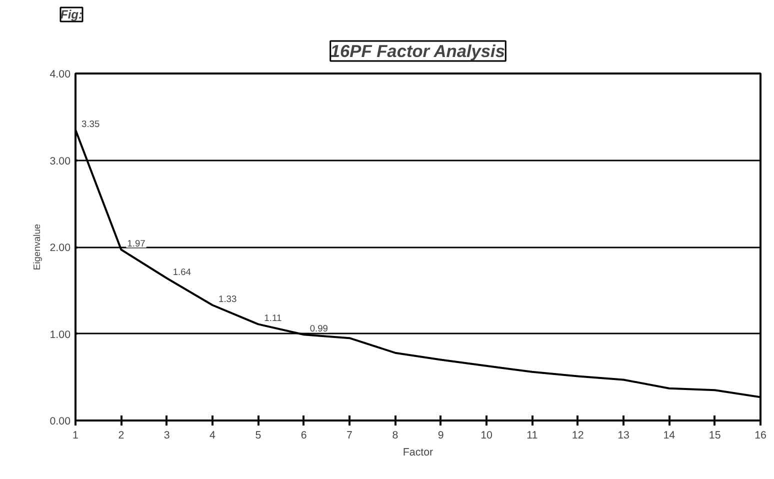  What do you see at coordinates (486, 436) in the screenshot?
I see `x-tick-label: 10` at bounding box center [486, 436].